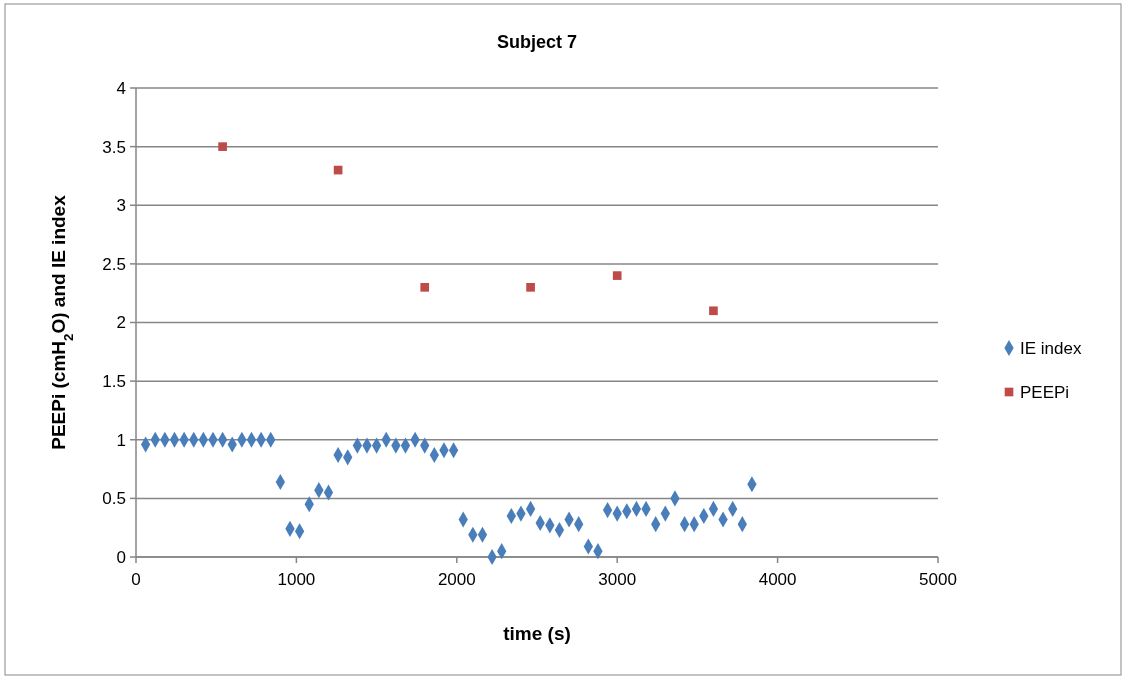 The image size is (1128, 680). What do you see at coordinates (296, 579) in the screenshot?
I see `x-tick-label: 1000` at bounding box center [296, 579].